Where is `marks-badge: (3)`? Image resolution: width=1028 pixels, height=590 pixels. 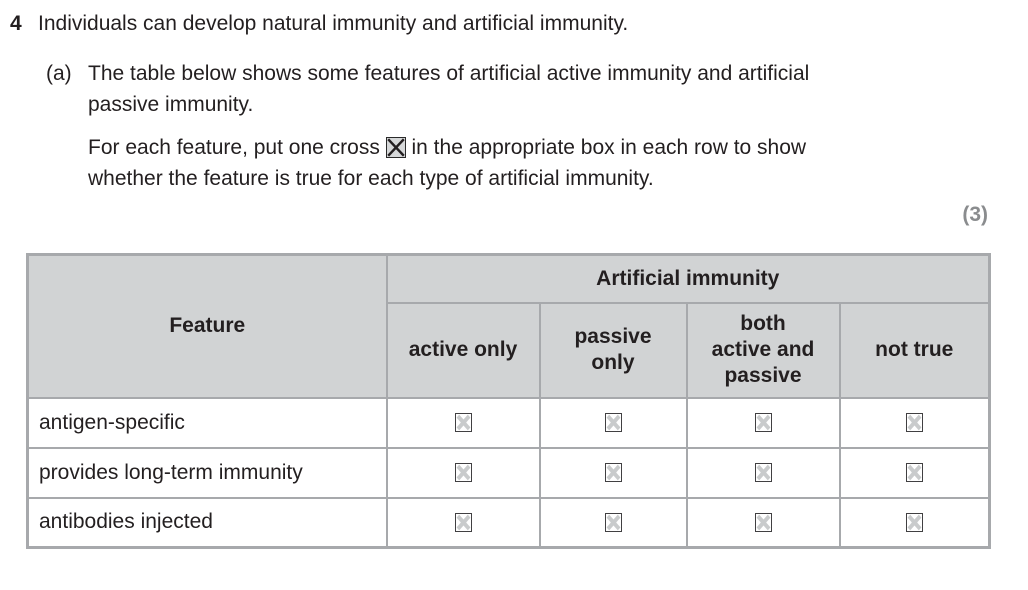
marks-badge: (3) is located at coordinates (975, 214).